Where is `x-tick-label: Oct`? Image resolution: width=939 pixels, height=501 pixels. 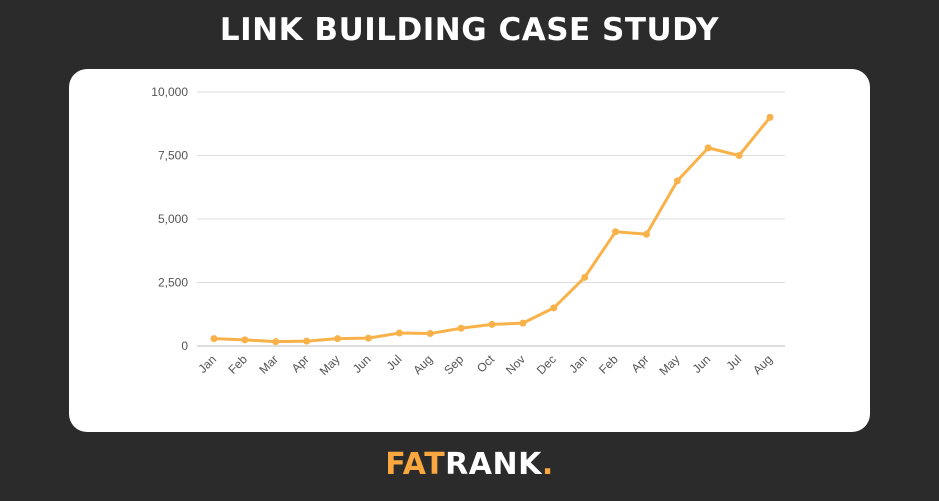
x-tick-label: Oct is located at coordinates (486, 364).